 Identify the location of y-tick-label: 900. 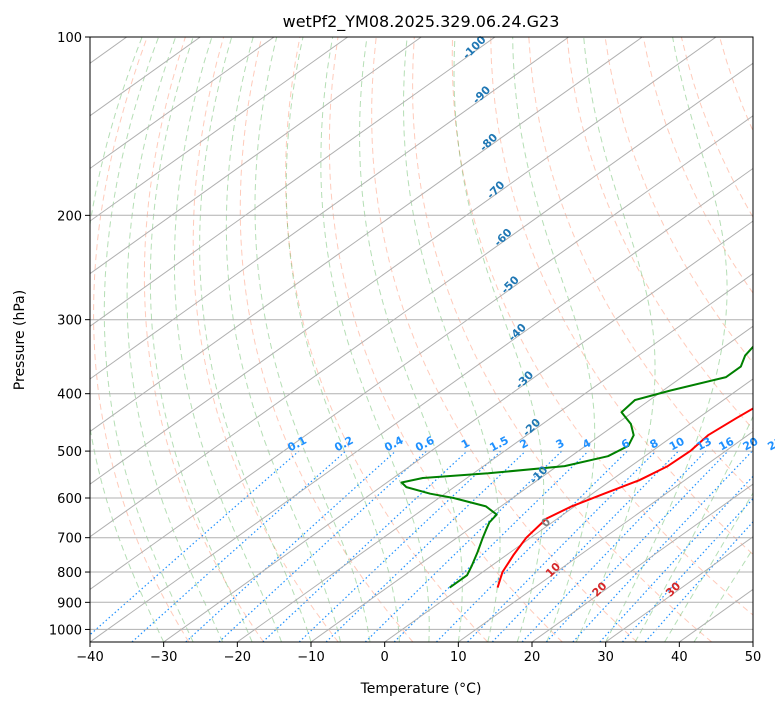
(69, 603).